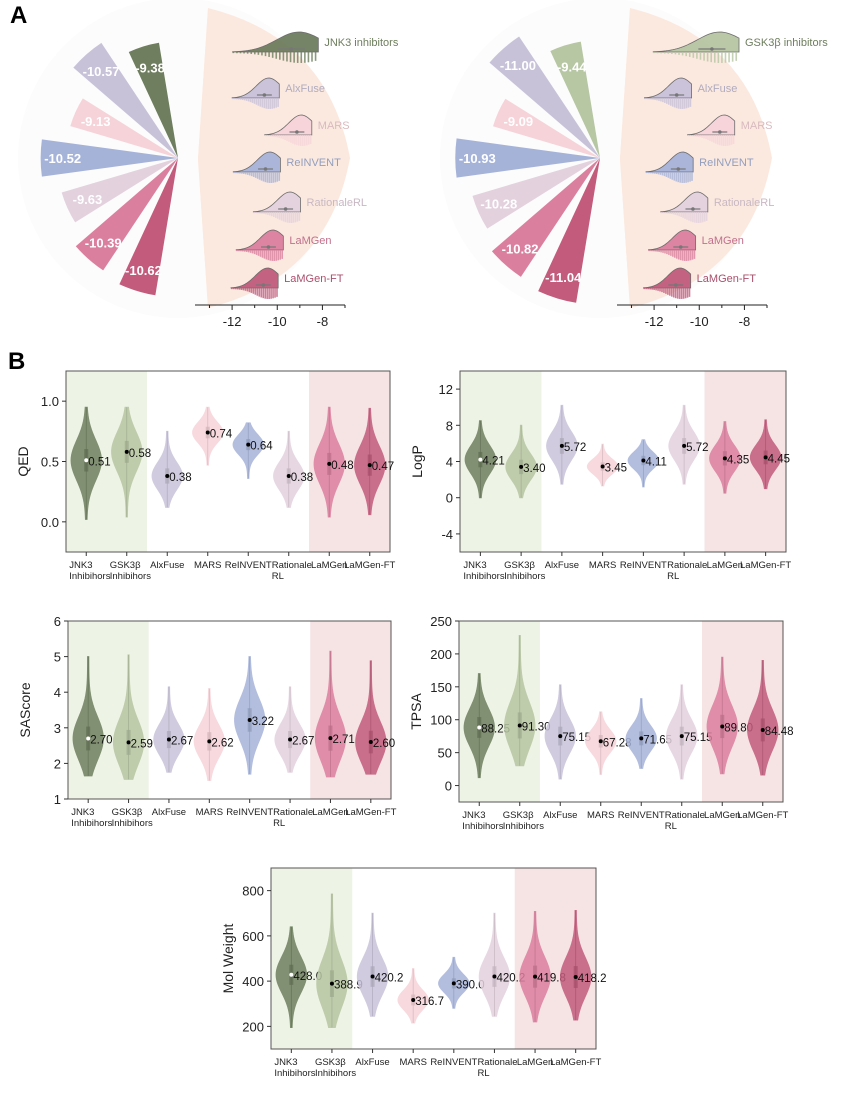  I want to click on violin-value-label: 0.58, so click(140, 454).